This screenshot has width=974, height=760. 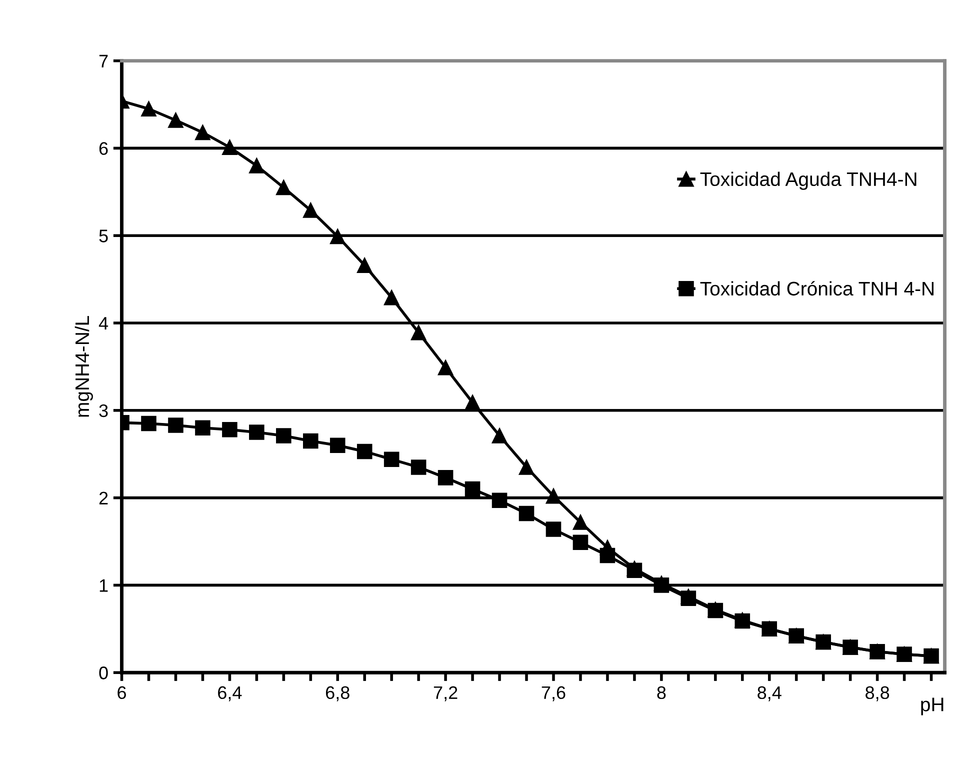 What do you see at coordinates (103, 148) in the screenshot?
I see `y-tick-label: 6` at bounding box center [103, 148].